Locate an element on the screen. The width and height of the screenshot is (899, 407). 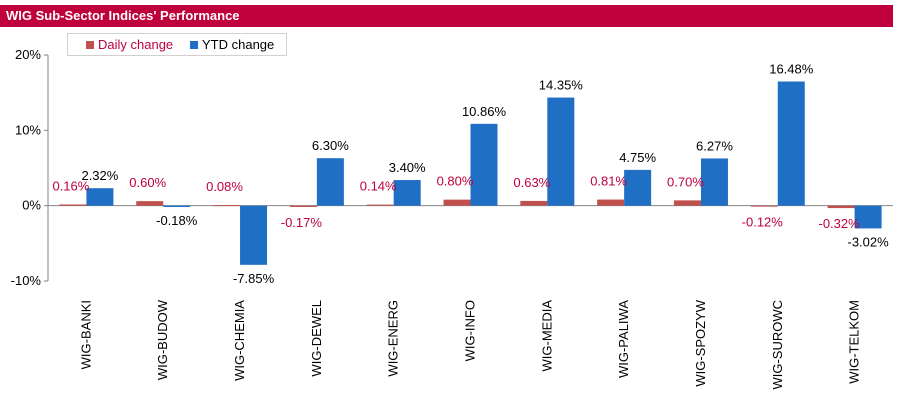
y-tick-label: 20% is located at coordinates (28, 54).